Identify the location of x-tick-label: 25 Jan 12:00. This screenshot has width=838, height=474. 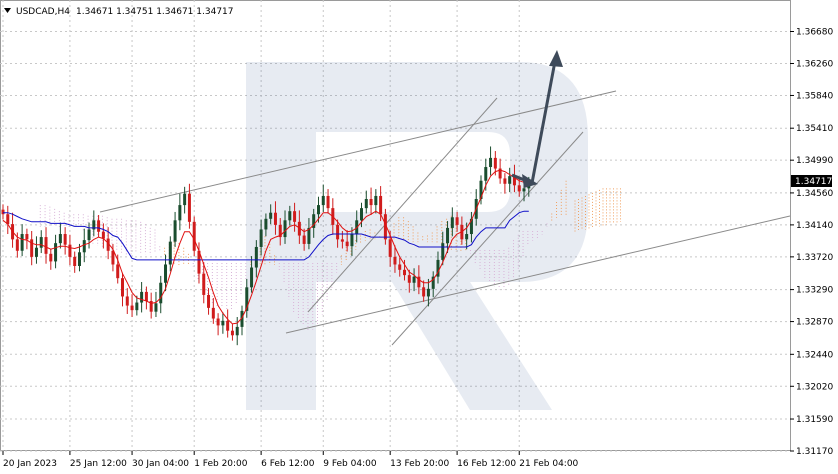
(98, 464).